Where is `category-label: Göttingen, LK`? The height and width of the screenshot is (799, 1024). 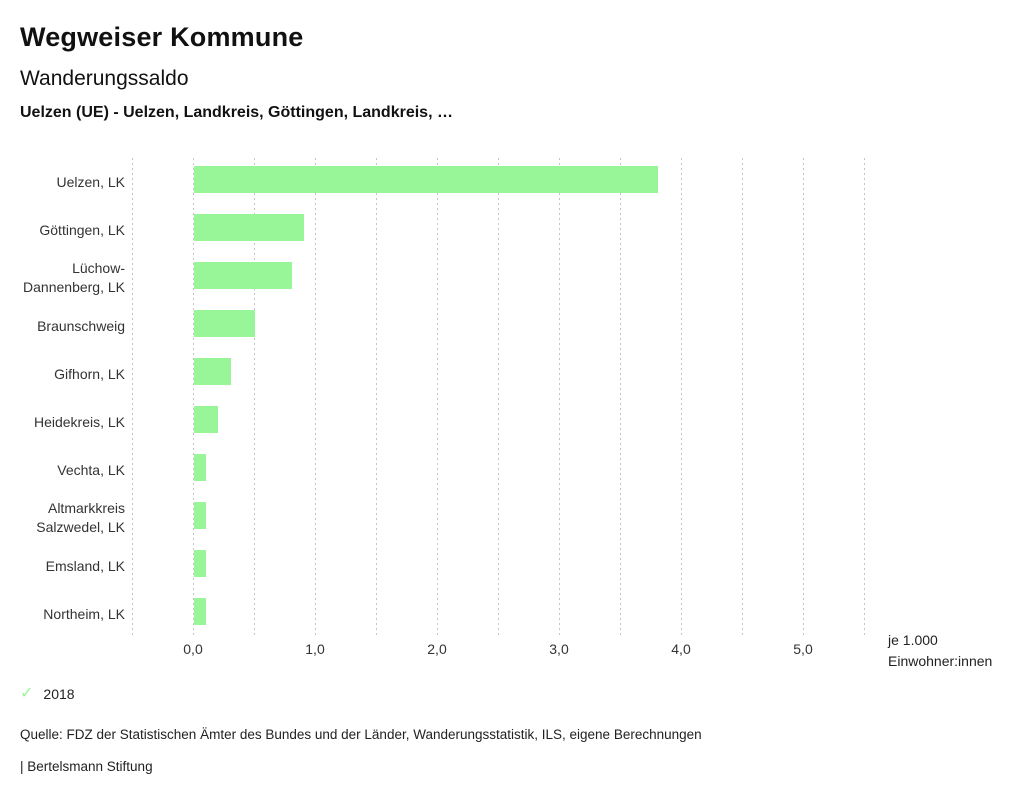
category-label: Göttingen, LK is located at coordinates (82, 229).